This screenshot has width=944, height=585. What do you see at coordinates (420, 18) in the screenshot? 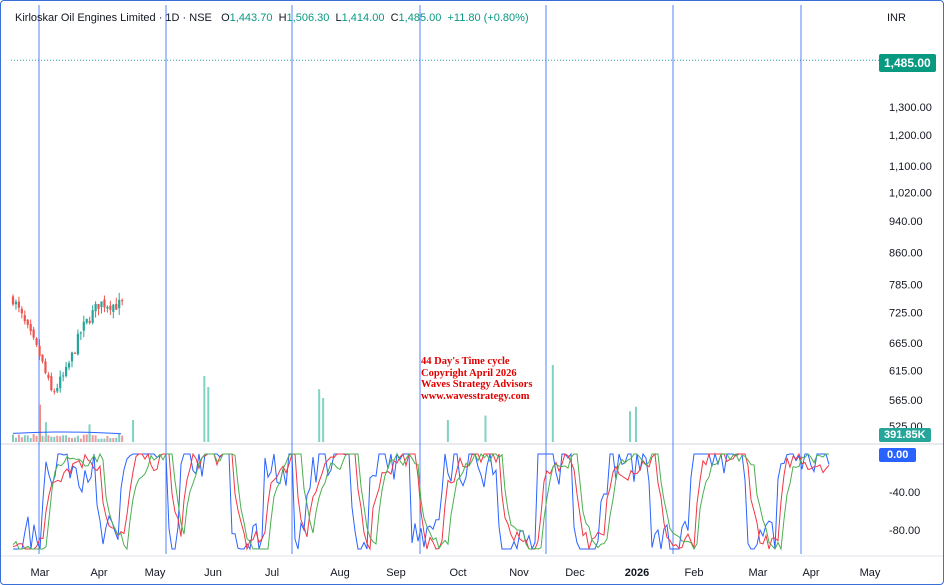
I see `close-value: 1,485.00` at bounding box center [420, 18].